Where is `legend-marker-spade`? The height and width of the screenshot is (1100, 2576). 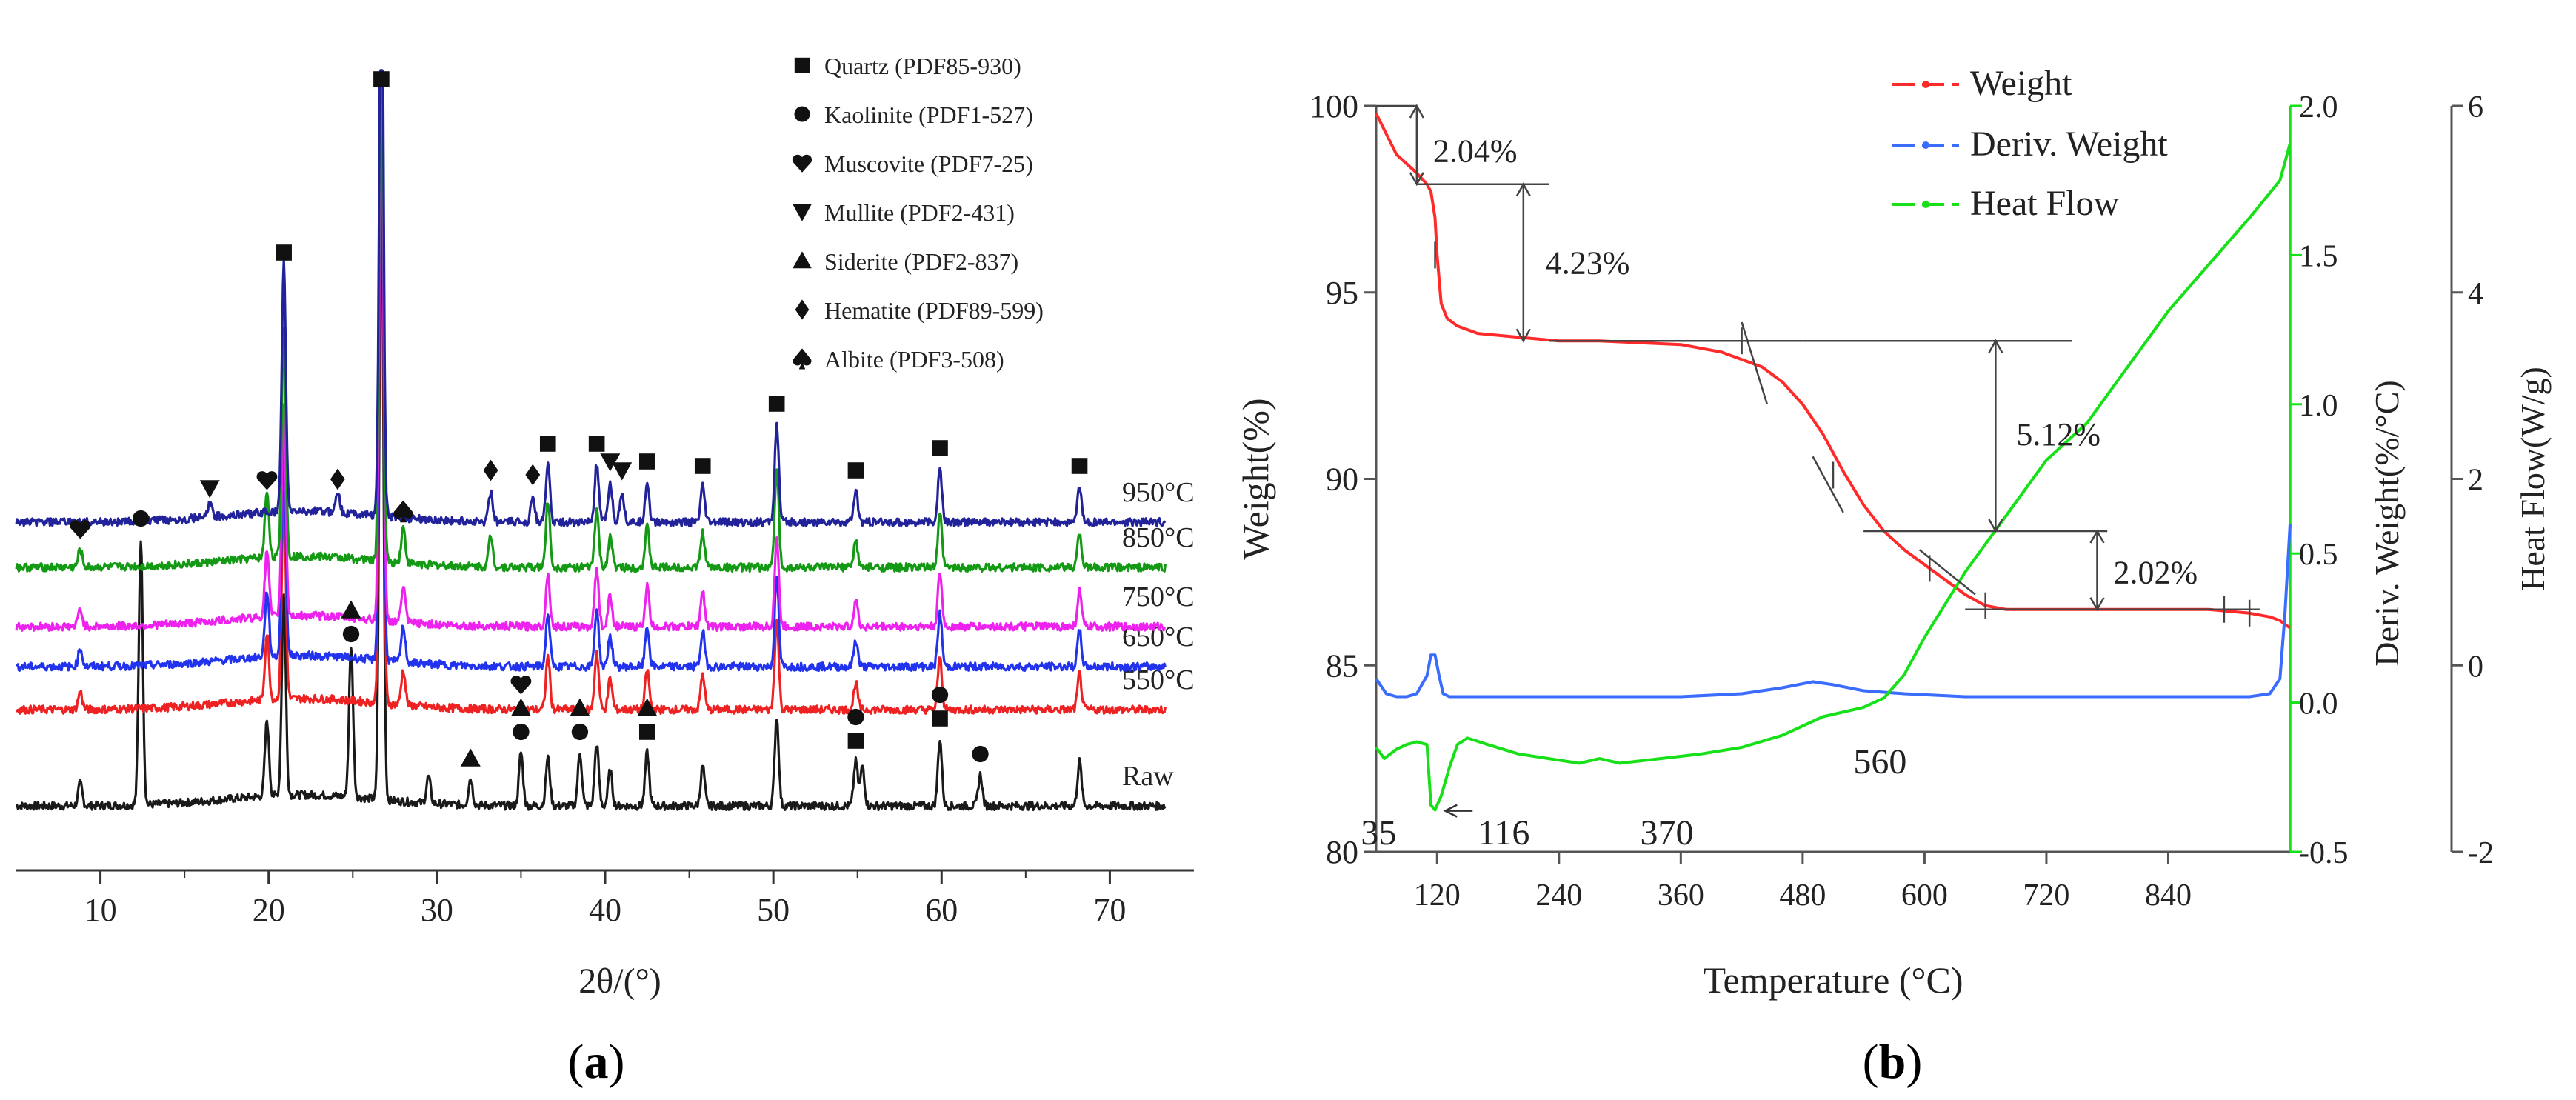 legend-marker-spade is located at coordinates (802, 359).